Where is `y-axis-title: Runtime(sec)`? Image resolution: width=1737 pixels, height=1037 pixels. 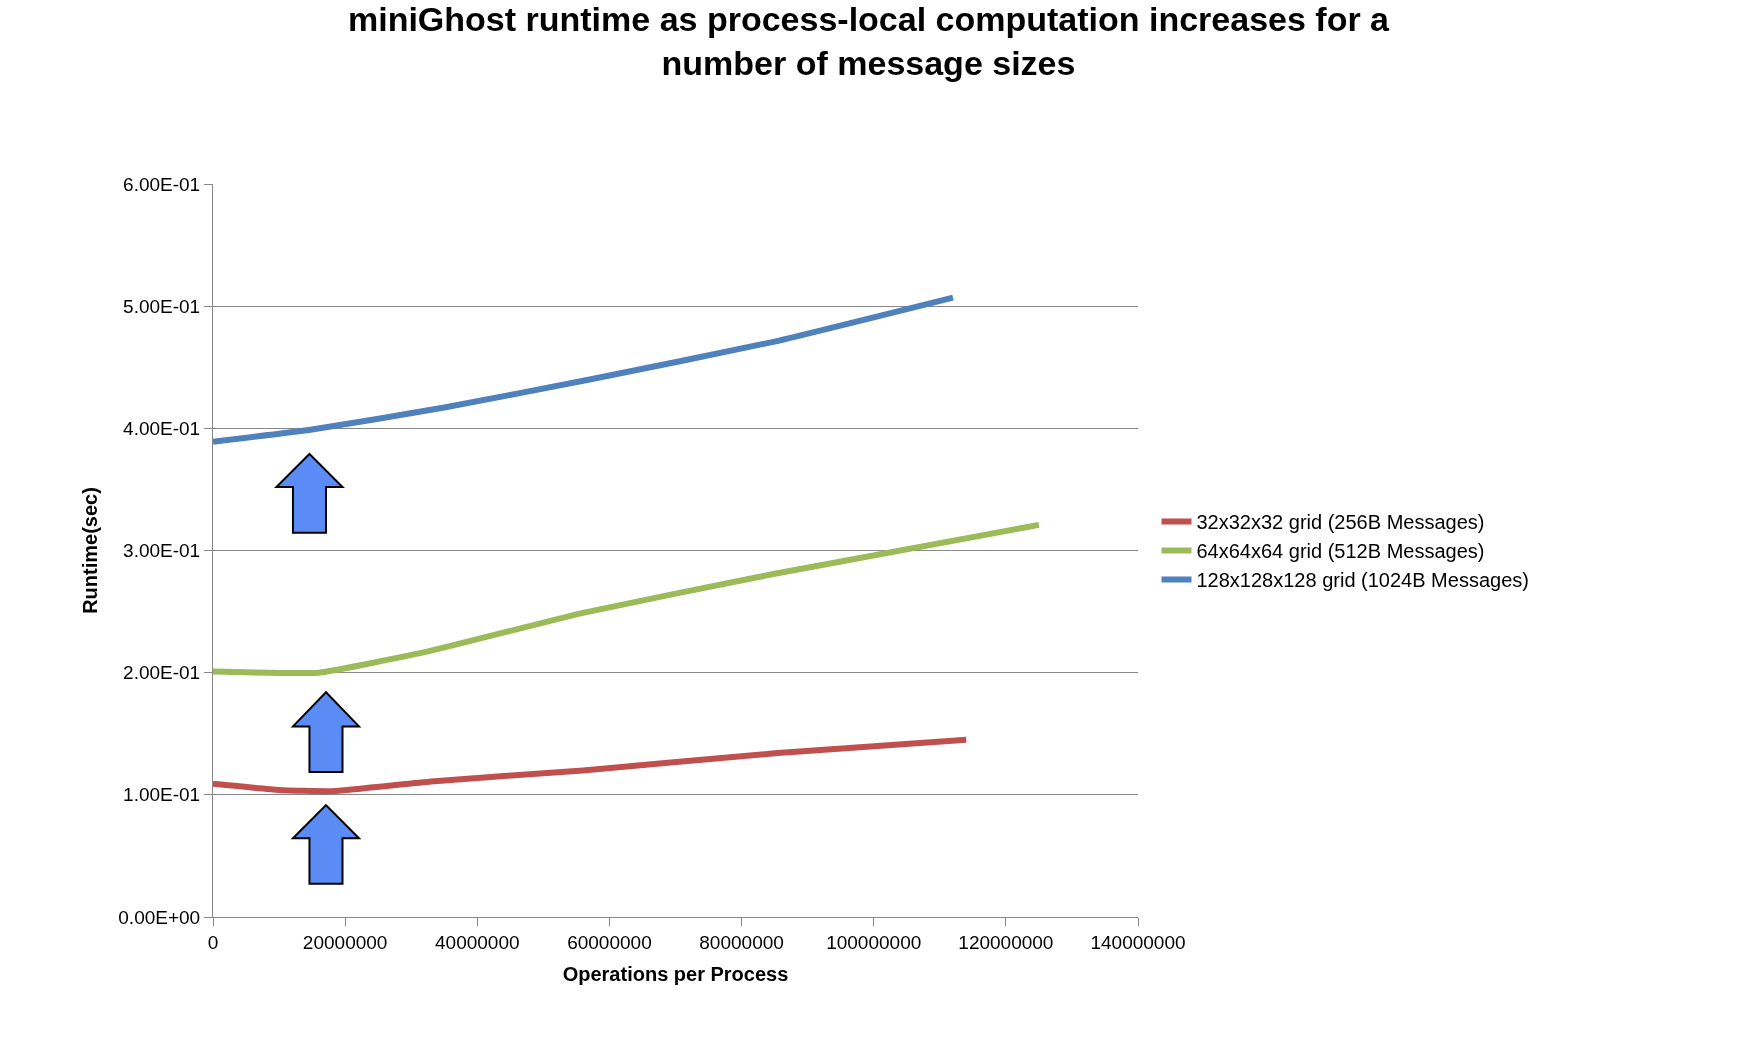 y-axis-title: Runtime(sec) is located at coordinates (89, 550).